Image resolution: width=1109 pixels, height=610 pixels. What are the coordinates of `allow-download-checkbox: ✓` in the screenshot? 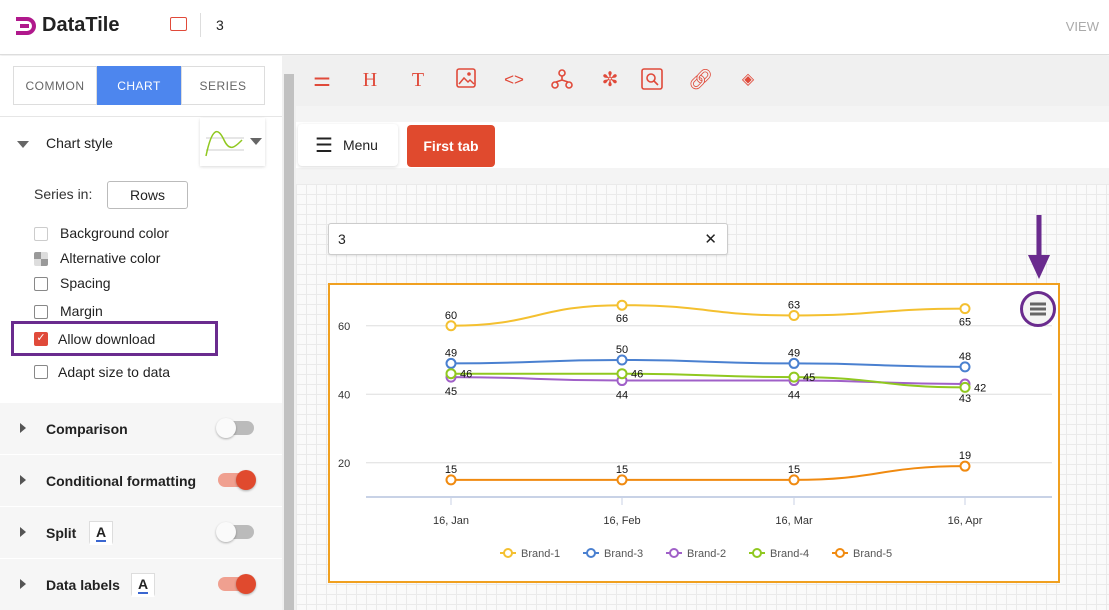 It's located at (41, 339).